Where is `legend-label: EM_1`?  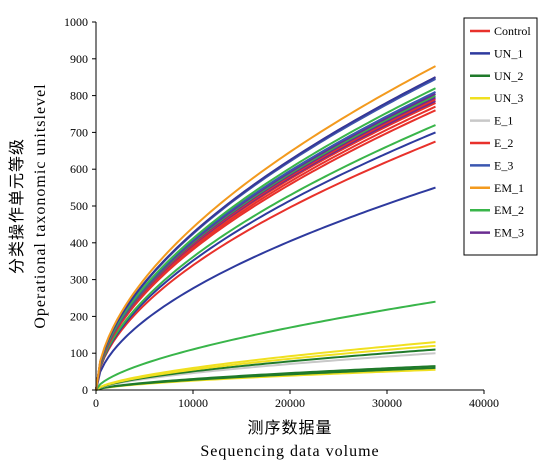 legend-label: EM_1 is located at coordinates (509, 188).